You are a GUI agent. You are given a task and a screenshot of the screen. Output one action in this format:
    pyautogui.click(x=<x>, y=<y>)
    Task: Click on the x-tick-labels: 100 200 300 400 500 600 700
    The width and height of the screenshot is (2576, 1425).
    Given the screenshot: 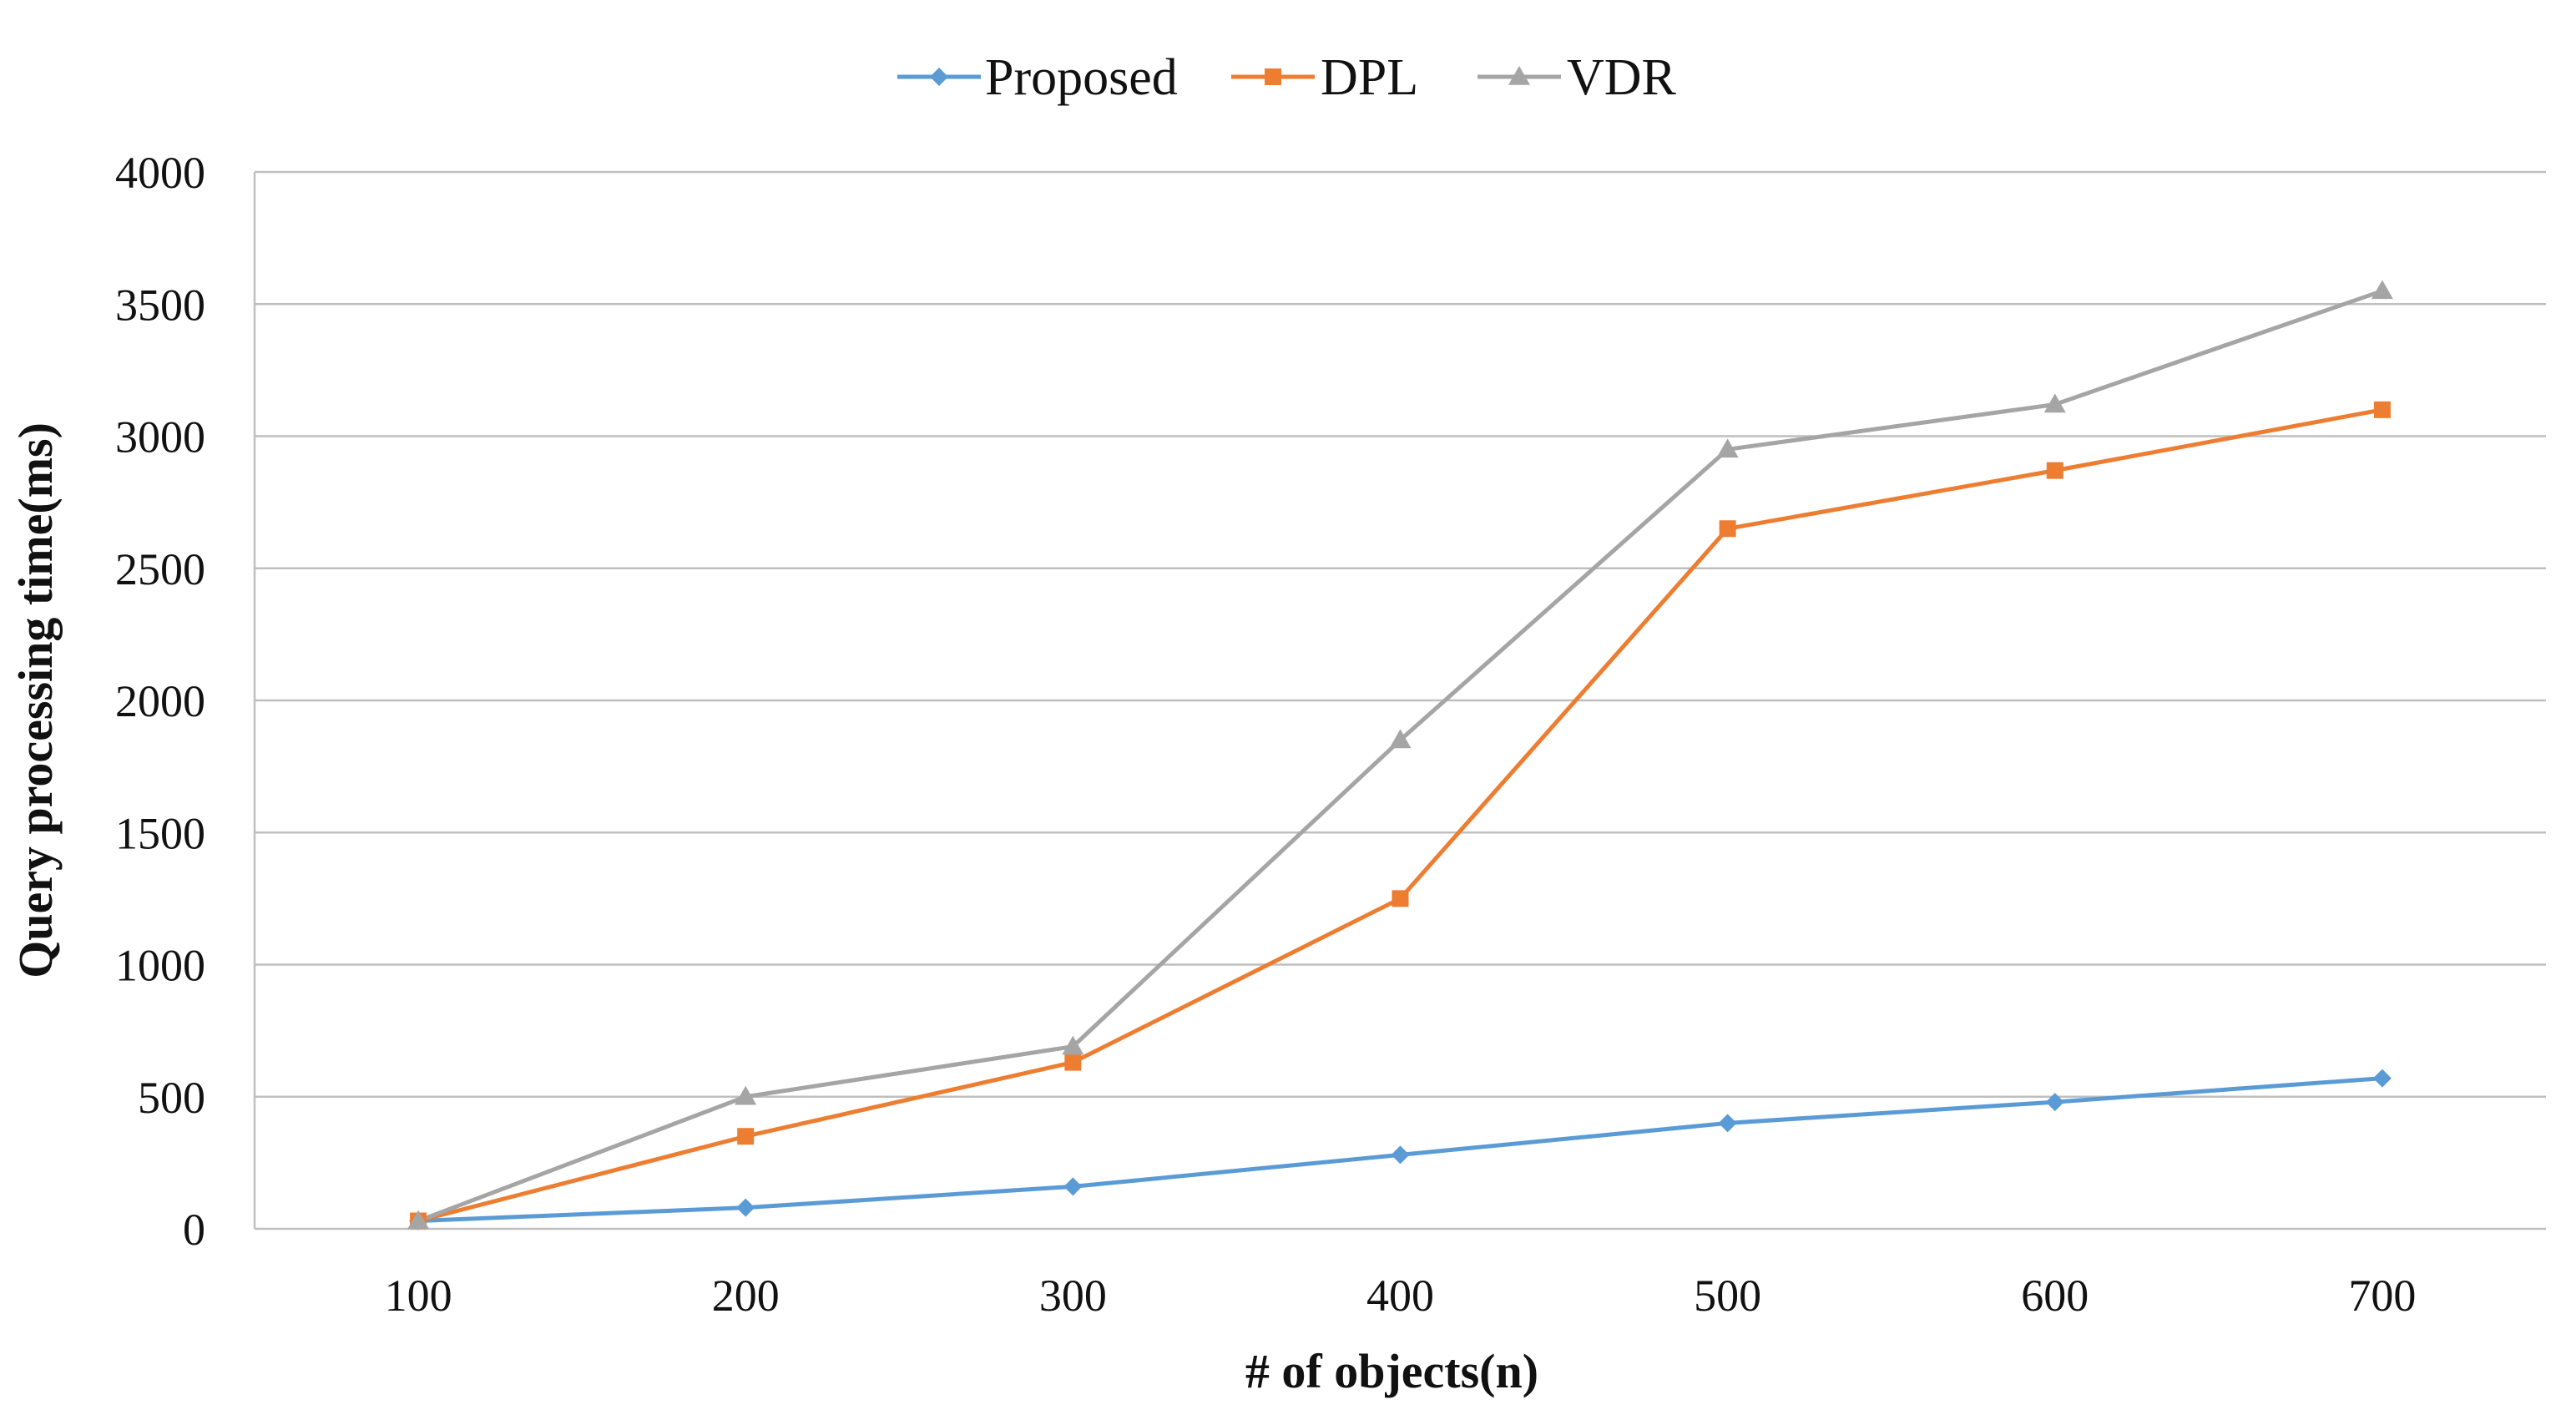 What is the action you would take?
    pyautogui.click(x=1401, y=1296)
    